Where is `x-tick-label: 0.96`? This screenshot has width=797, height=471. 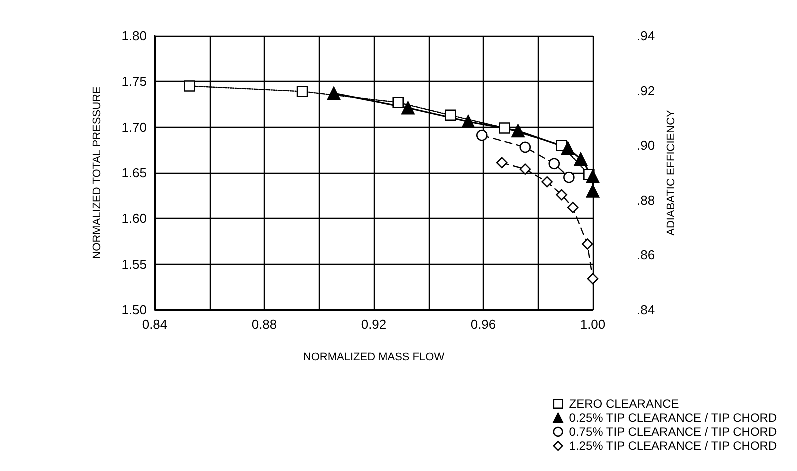
x-tick-label: 0.96 is located at coordinates (483, 324).